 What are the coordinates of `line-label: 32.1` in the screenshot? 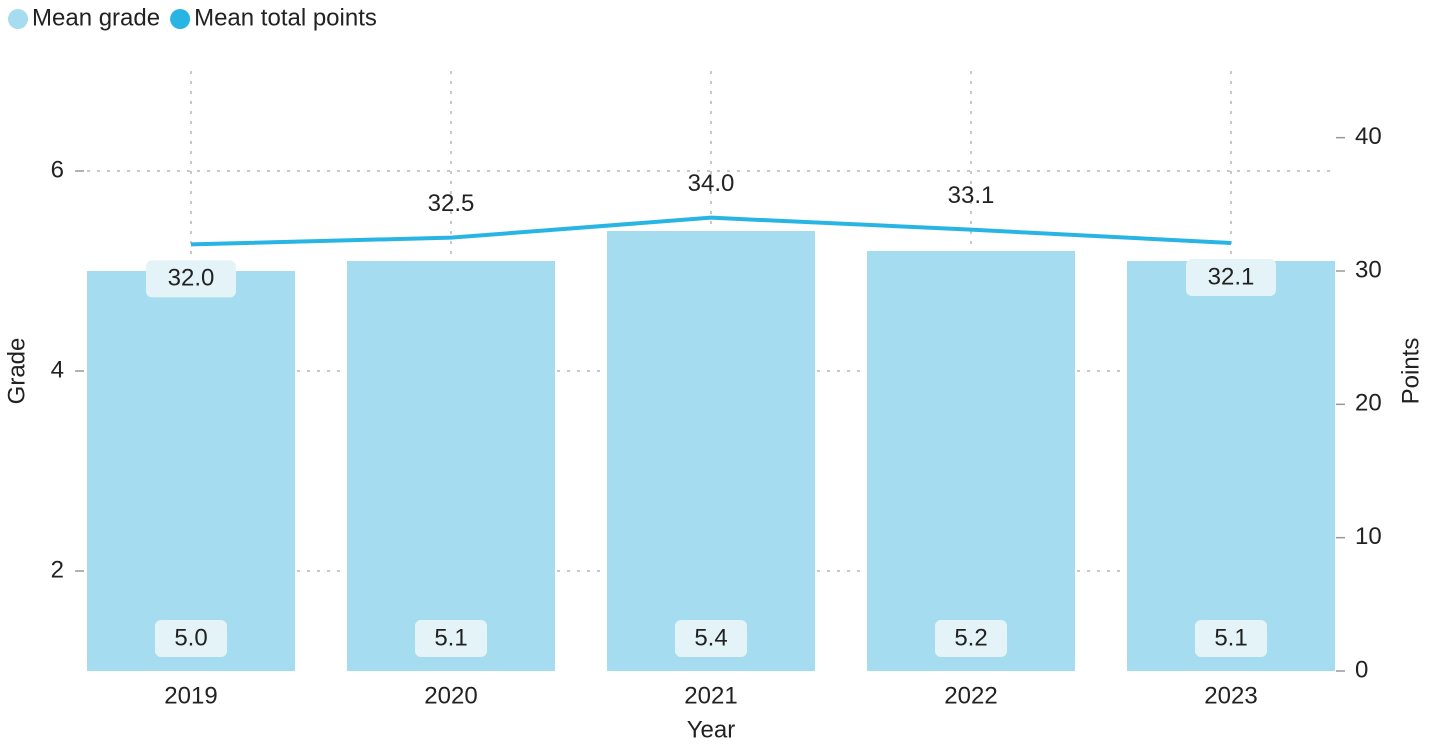 It's located at (1231, 276).